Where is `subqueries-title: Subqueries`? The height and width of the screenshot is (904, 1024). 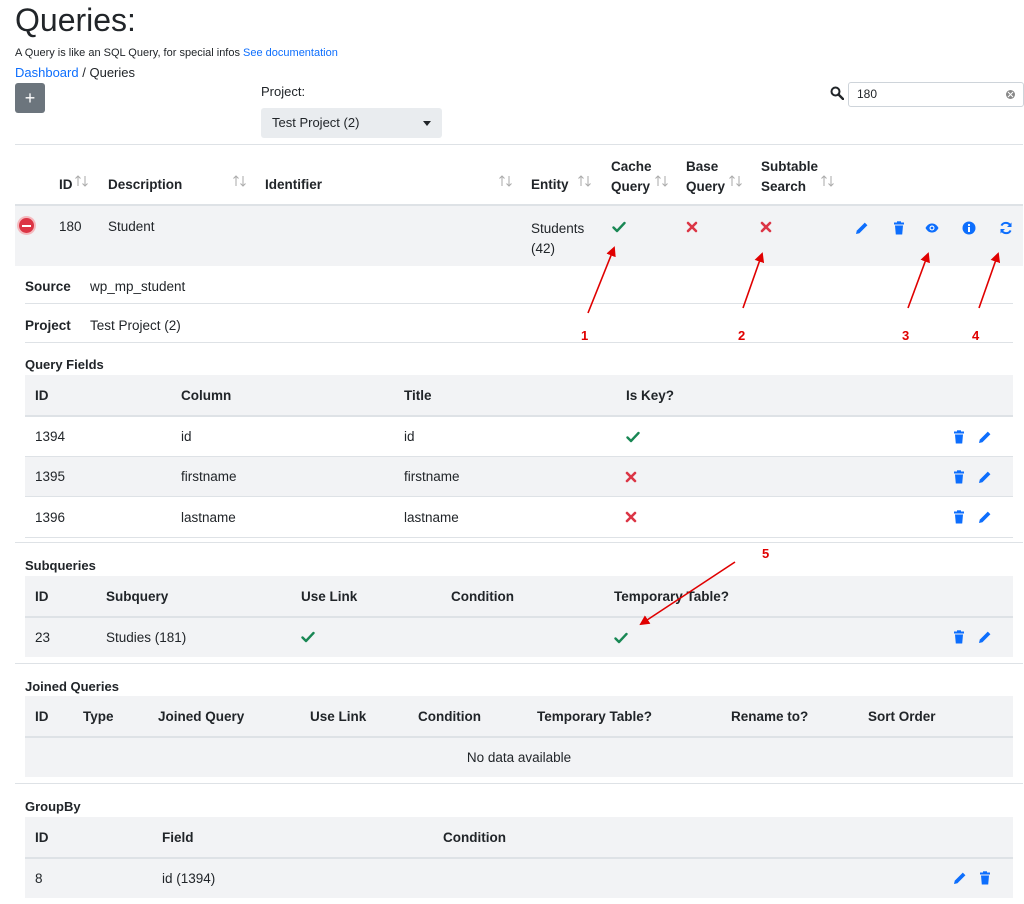 subqueries-title: Subqueries is located at coordinates (60, 565).